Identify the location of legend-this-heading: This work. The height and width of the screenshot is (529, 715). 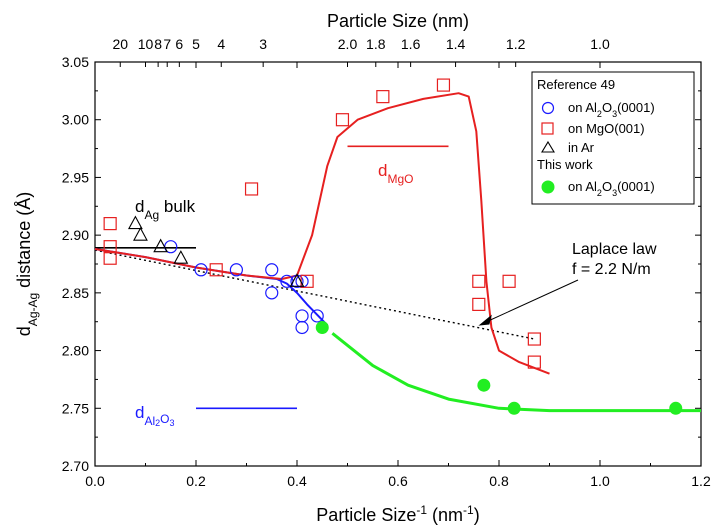
(565, 164).